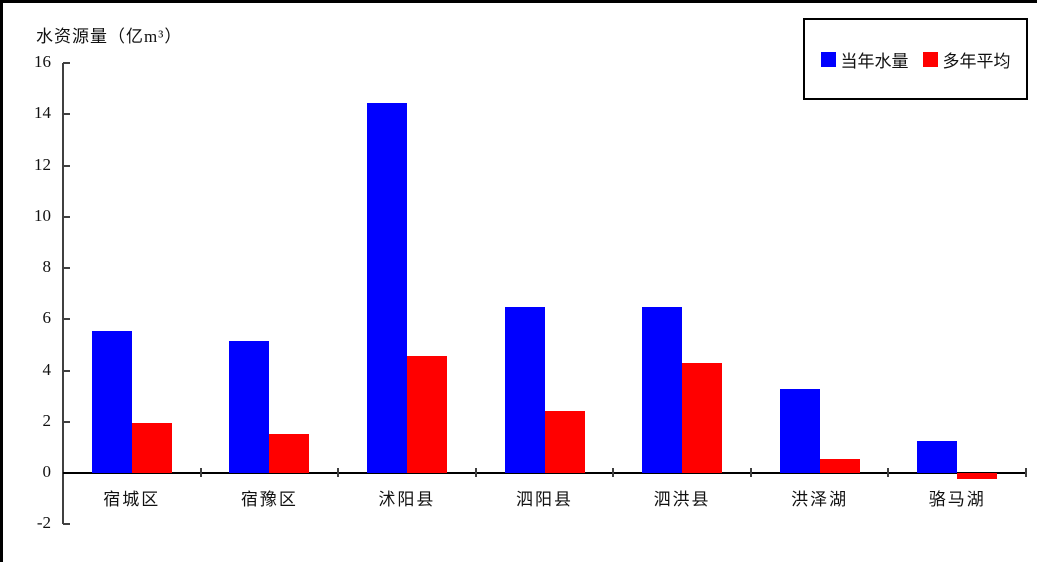 The image size is (1037, 562). What do you see at coordinates (47, 471) in the screenshot?
I see `y-tick-label: 0` at bounding box center [47, 471].